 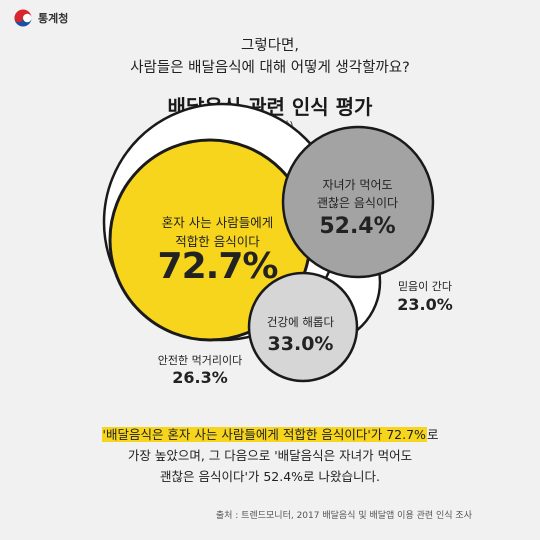 What do you see at coordinates (343, 516) in the screenshot?
I see `source-note: 출처 : 트렌드모니터, 2017 배달음식 및 배달앱 이용 관련 인식 조사` at bounding box center [343, 516].